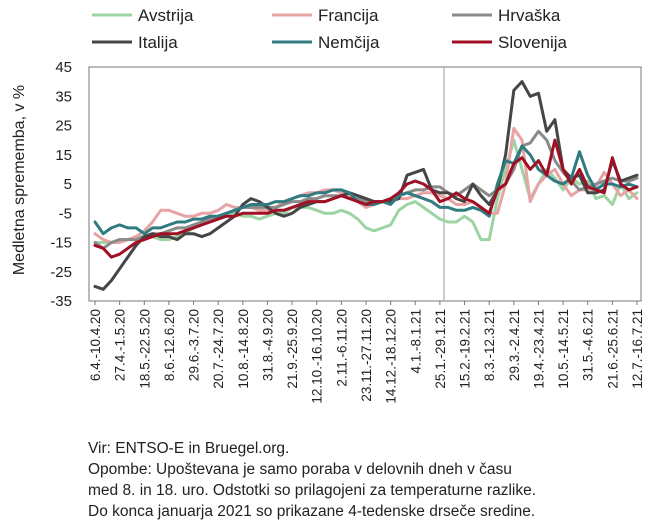 The width and height of the screenshot is (650, 532). Describe the element at coordinates (218, 349) in the screenshot. I see `x-tick-label: 20.7.-24.7.20` at that location.